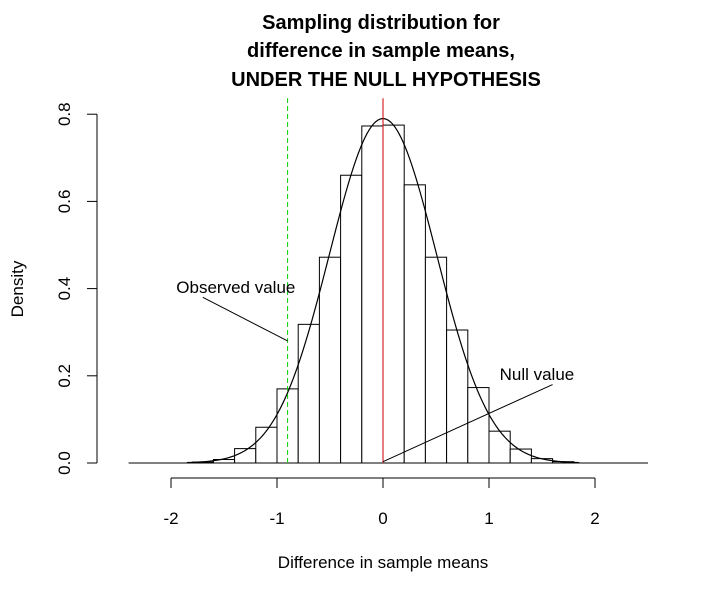  Describe the element at coordinates (382, 518) in the screenshot. I see `x-tick-label: 0` at that location.